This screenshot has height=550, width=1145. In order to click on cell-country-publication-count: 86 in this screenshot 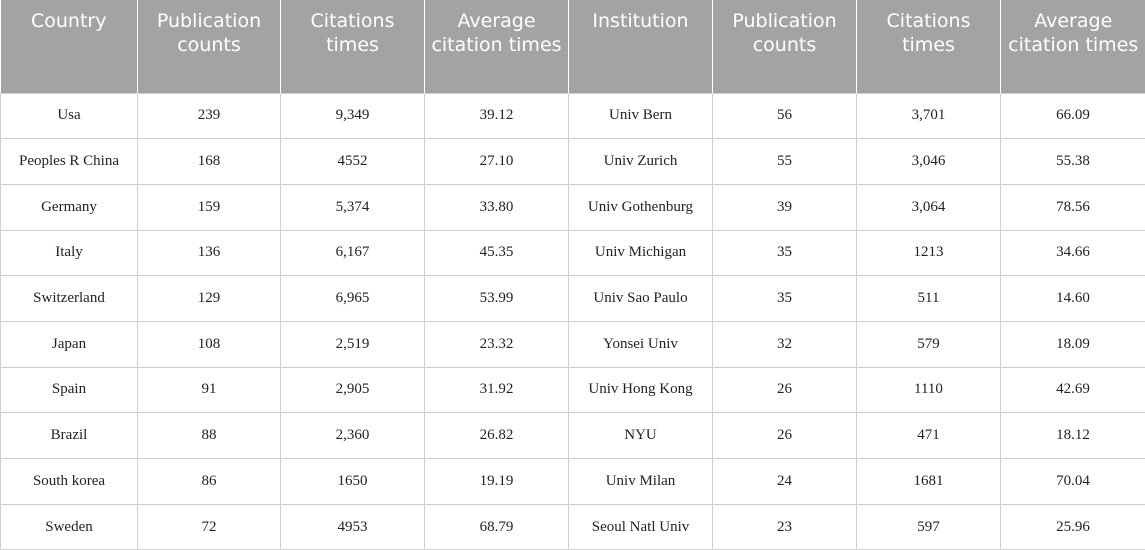, I will do `click(209, 481)`.